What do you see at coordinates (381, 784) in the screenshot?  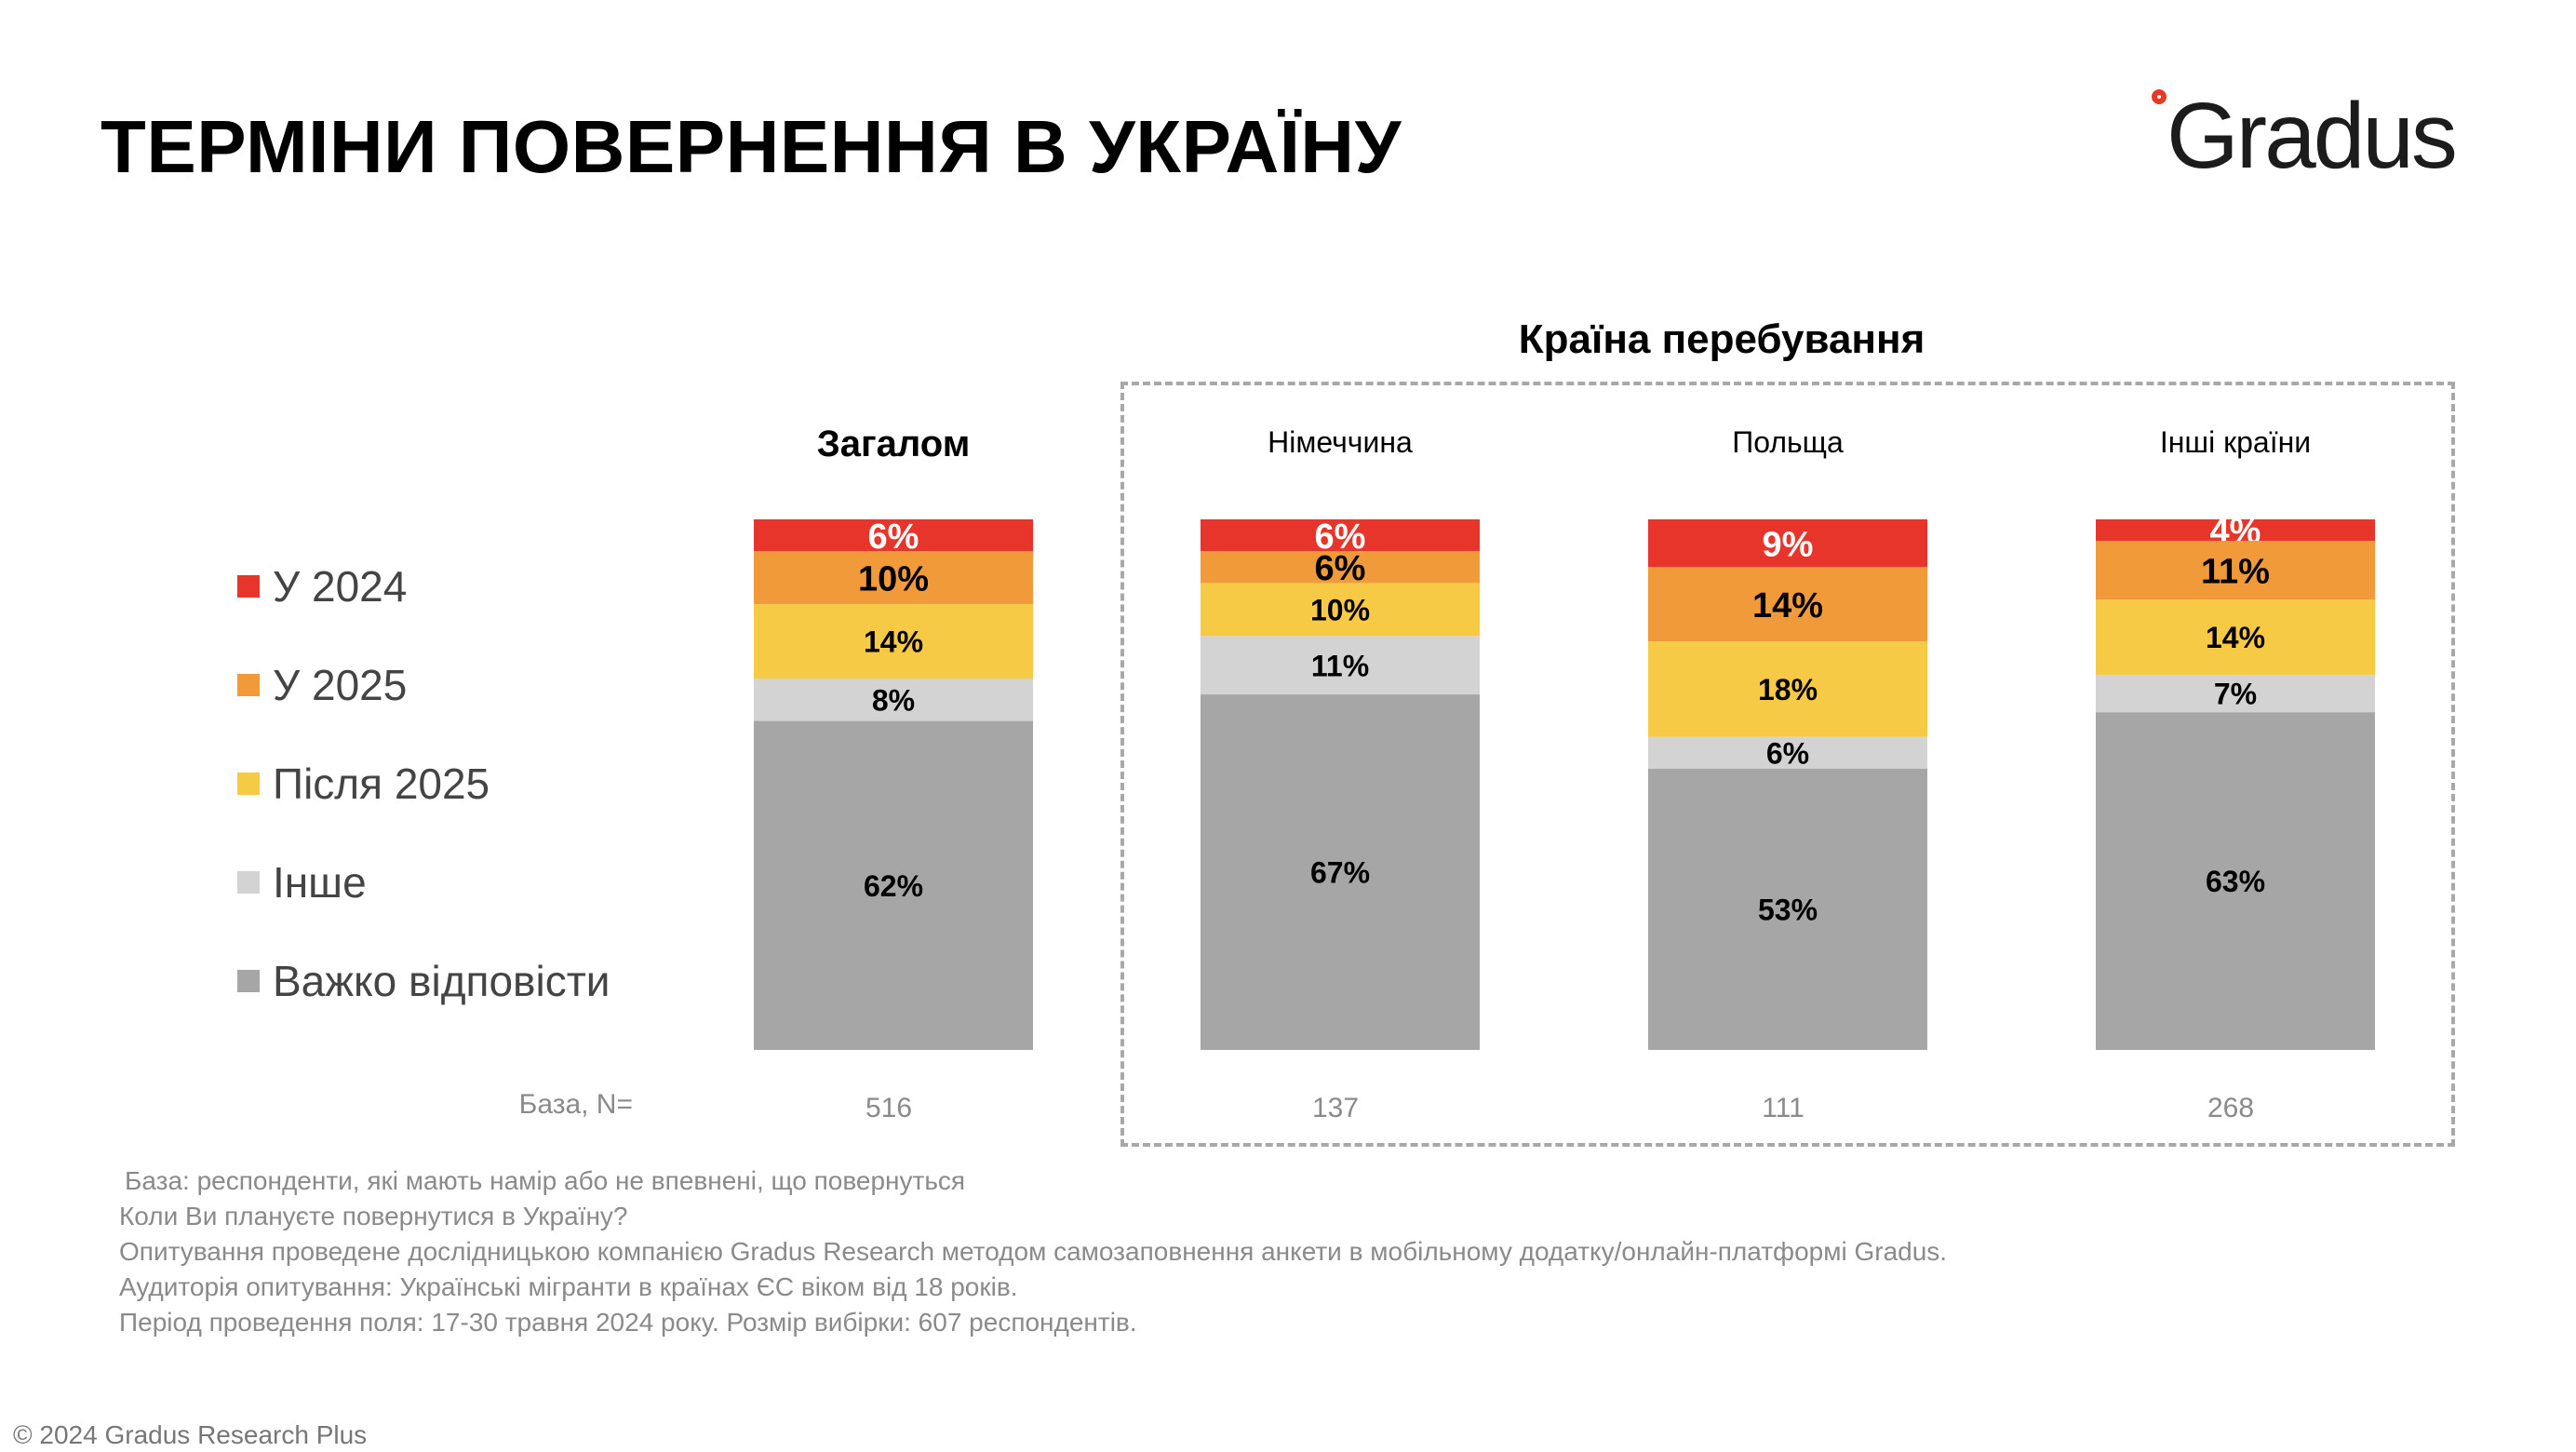 I see `legend-label: Після 2025` at bounding box center [381, 784].